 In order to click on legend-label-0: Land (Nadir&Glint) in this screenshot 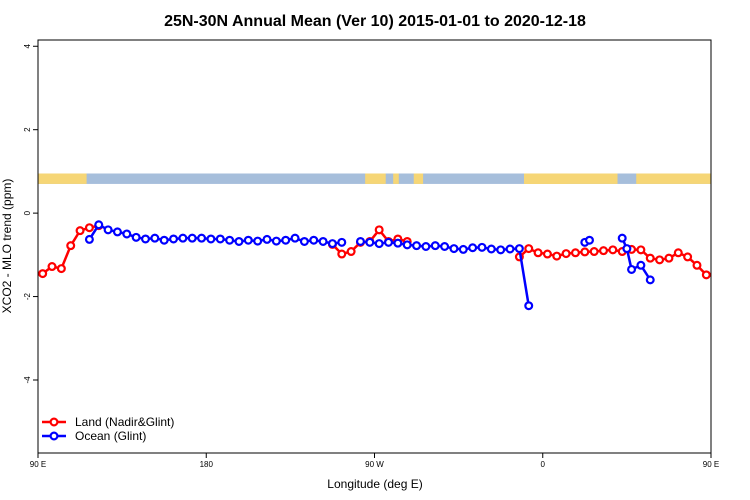, I will do `click(124, 422)`.